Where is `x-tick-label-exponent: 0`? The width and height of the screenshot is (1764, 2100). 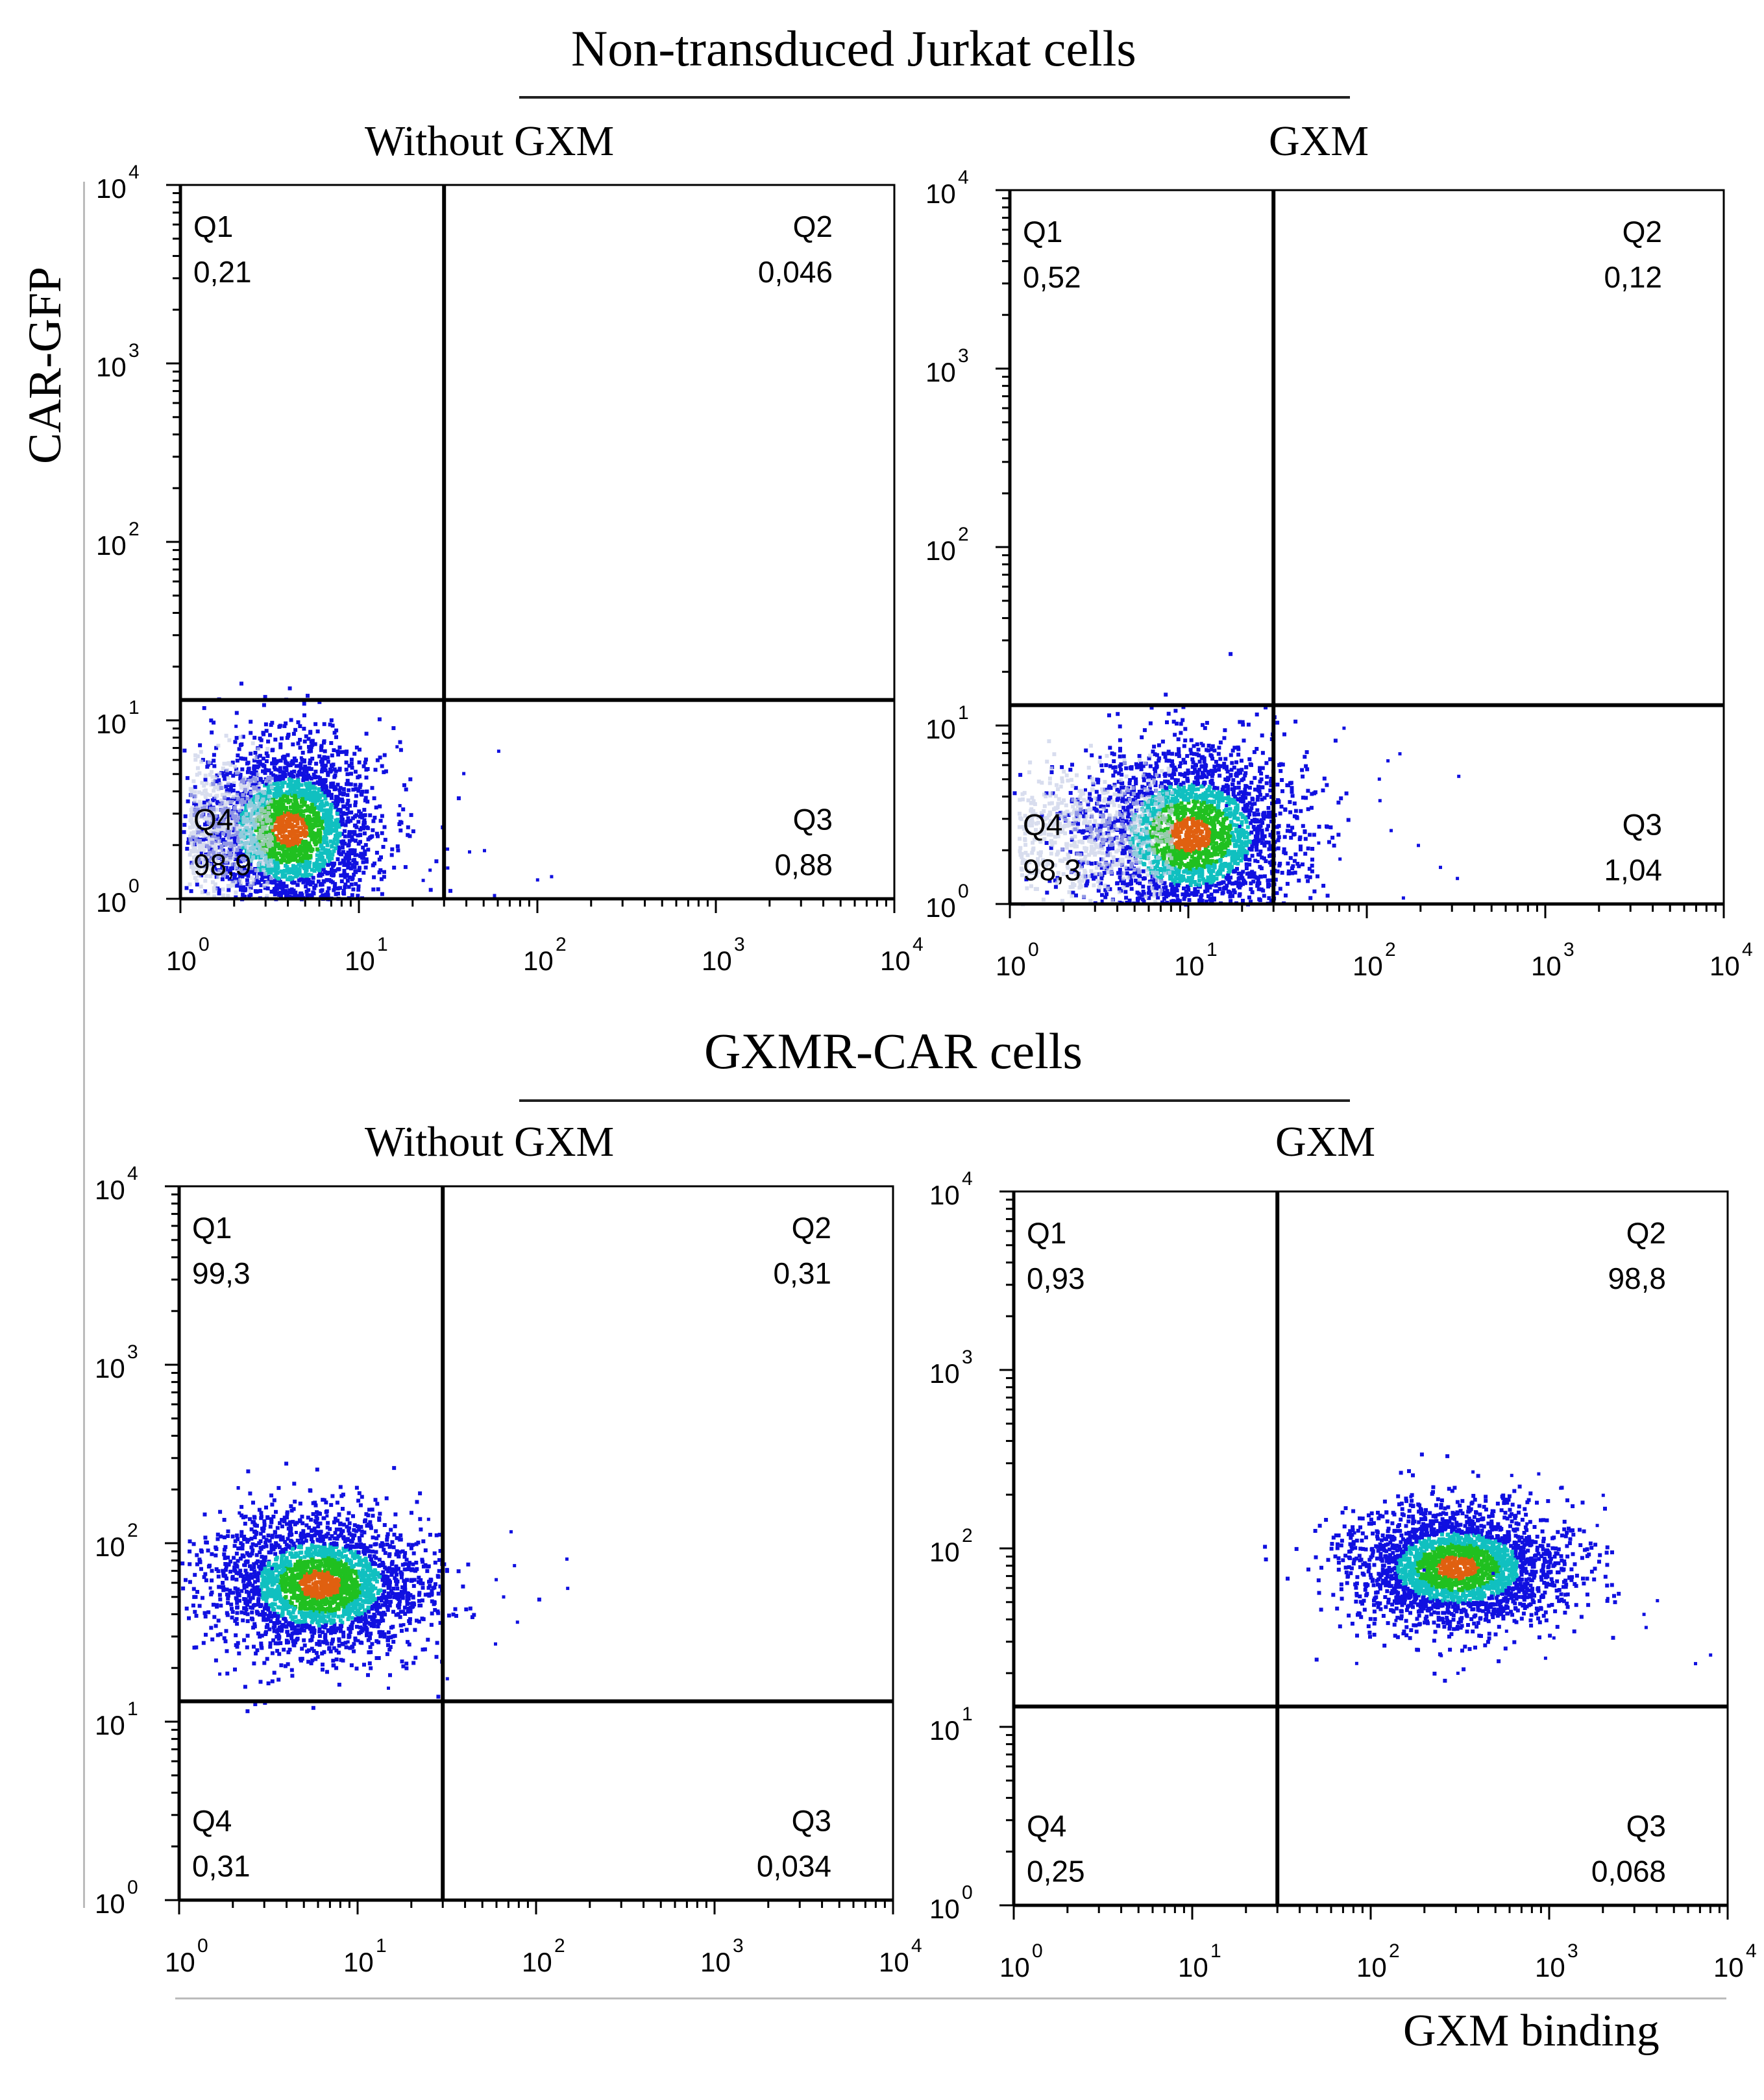 x-tick-label-exponent: 0 is located at coordinates (205, 944).